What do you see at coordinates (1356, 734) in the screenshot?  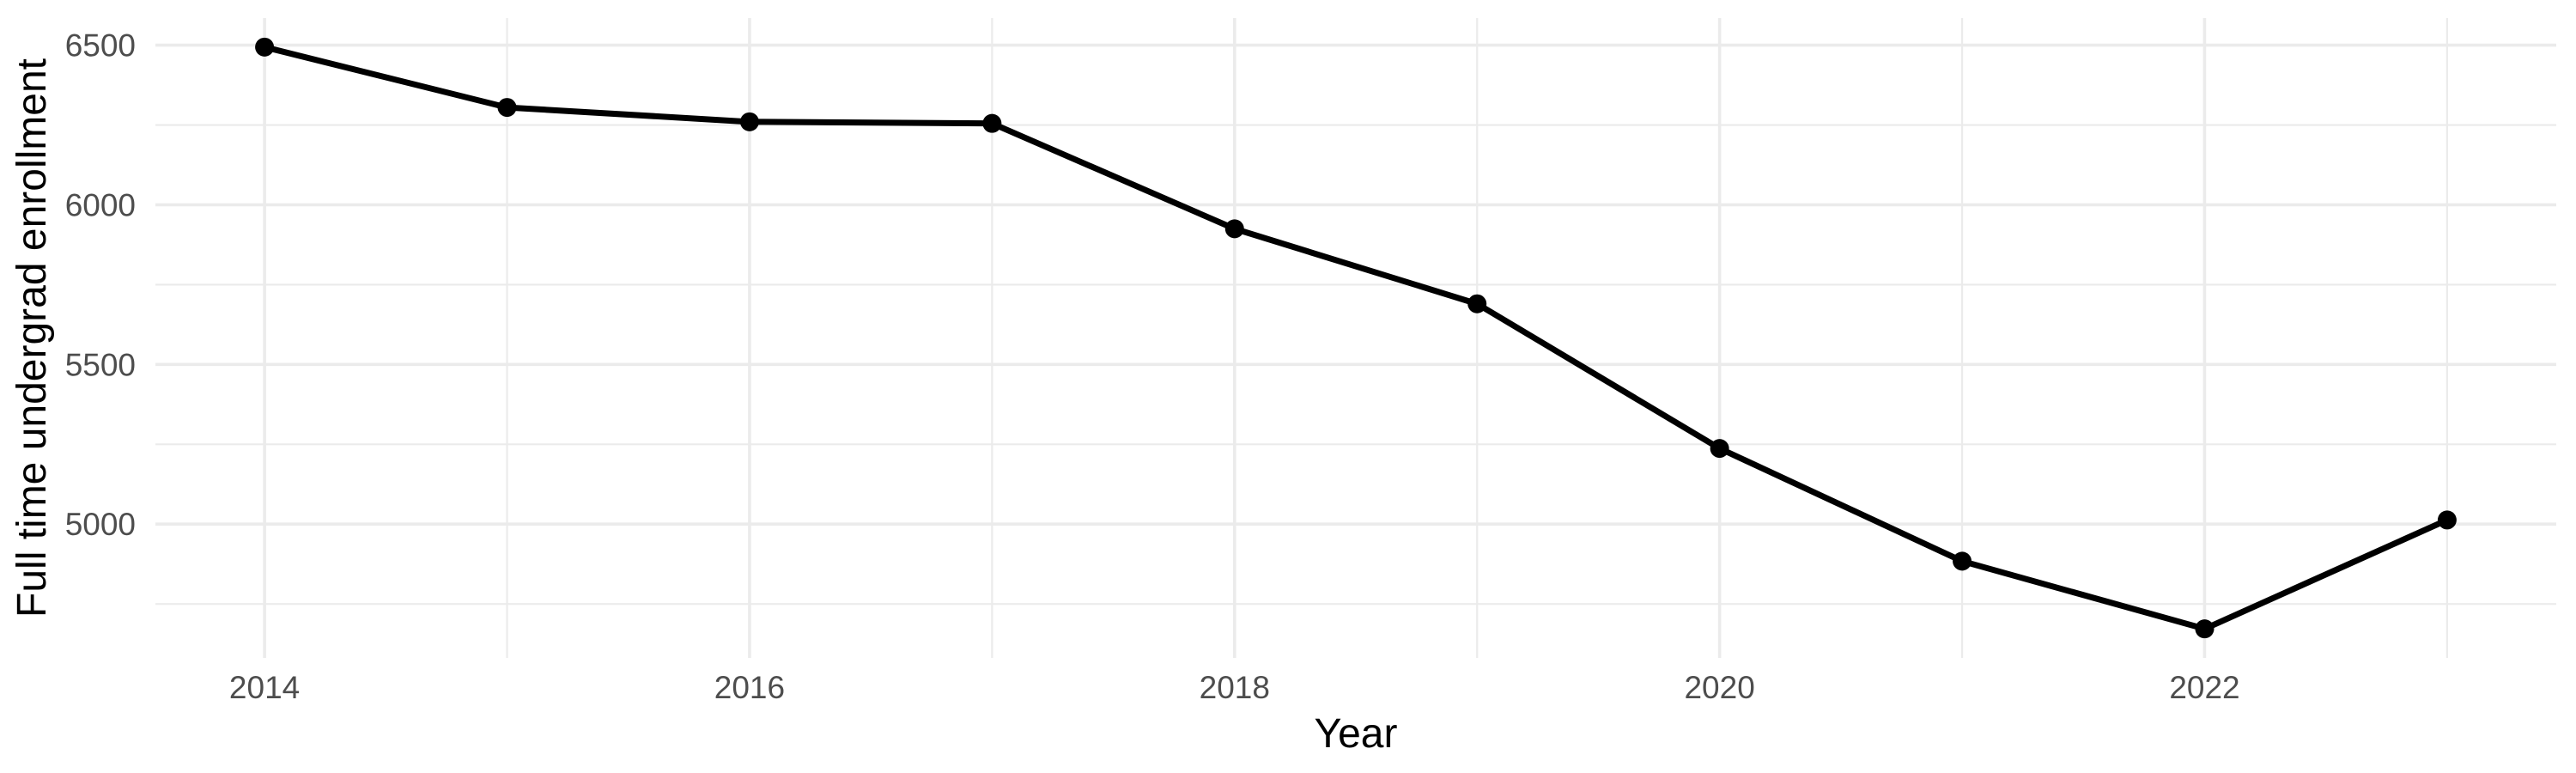 I see `x-axis-title: Year` at bounding box center [1356, 734].